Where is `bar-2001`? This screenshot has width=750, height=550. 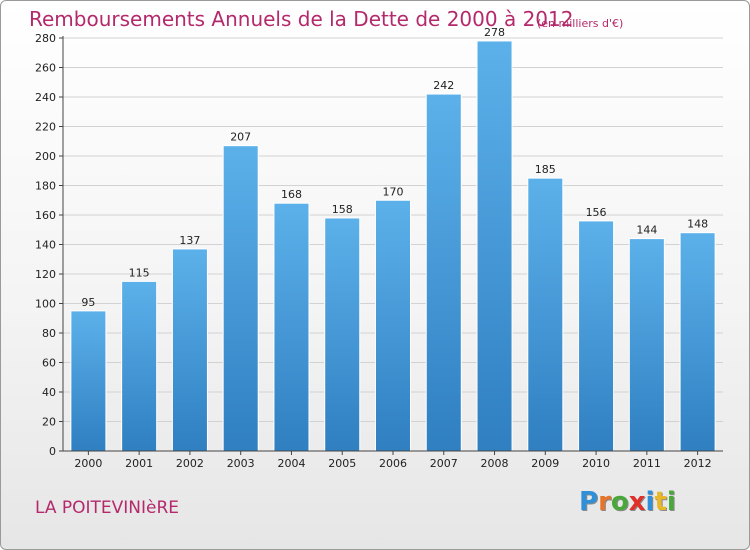 bar-2001 is located at coordinates (139, 366).